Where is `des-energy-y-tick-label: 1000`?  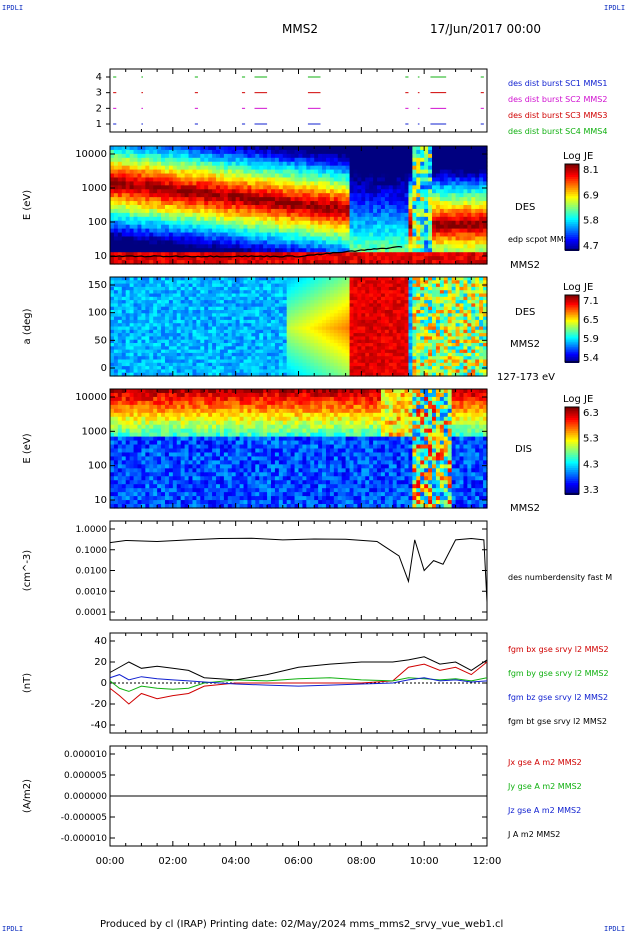
des-energy-y-tick-label: 1000 is located at coordinates (94, 188).